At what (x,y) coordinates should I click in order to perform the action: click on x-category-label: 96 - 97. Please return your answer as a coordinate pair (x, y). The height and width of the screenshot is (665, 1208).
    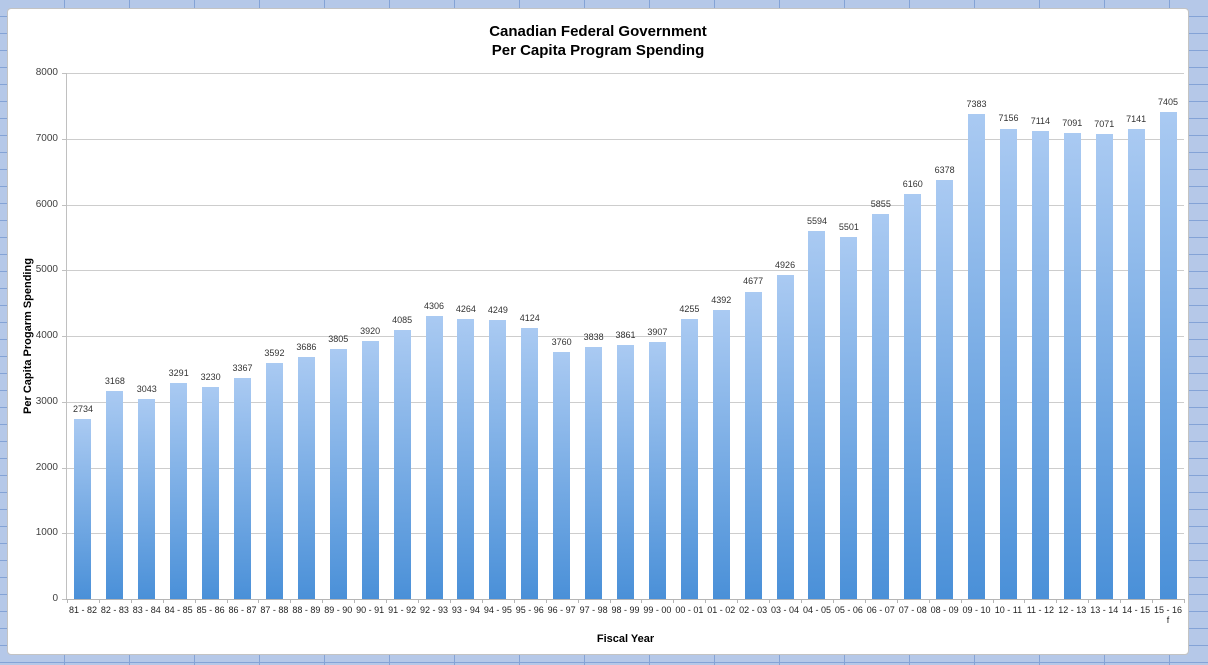
    Looking at the image, I should click on (561, 610).